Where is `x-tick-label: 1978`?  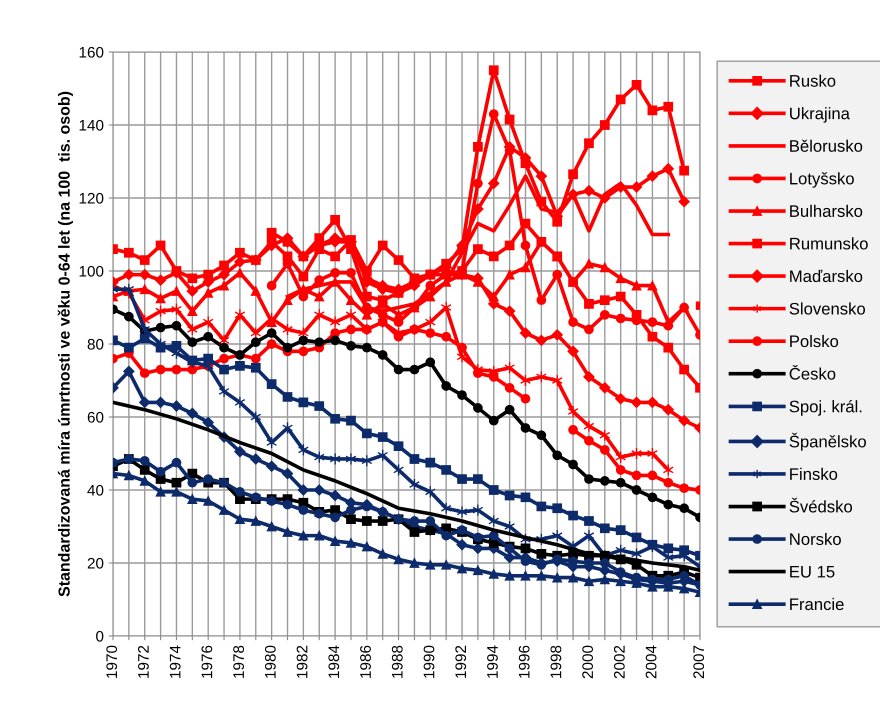
x-tick-label: 1978 is located at coordinates (238, 662).